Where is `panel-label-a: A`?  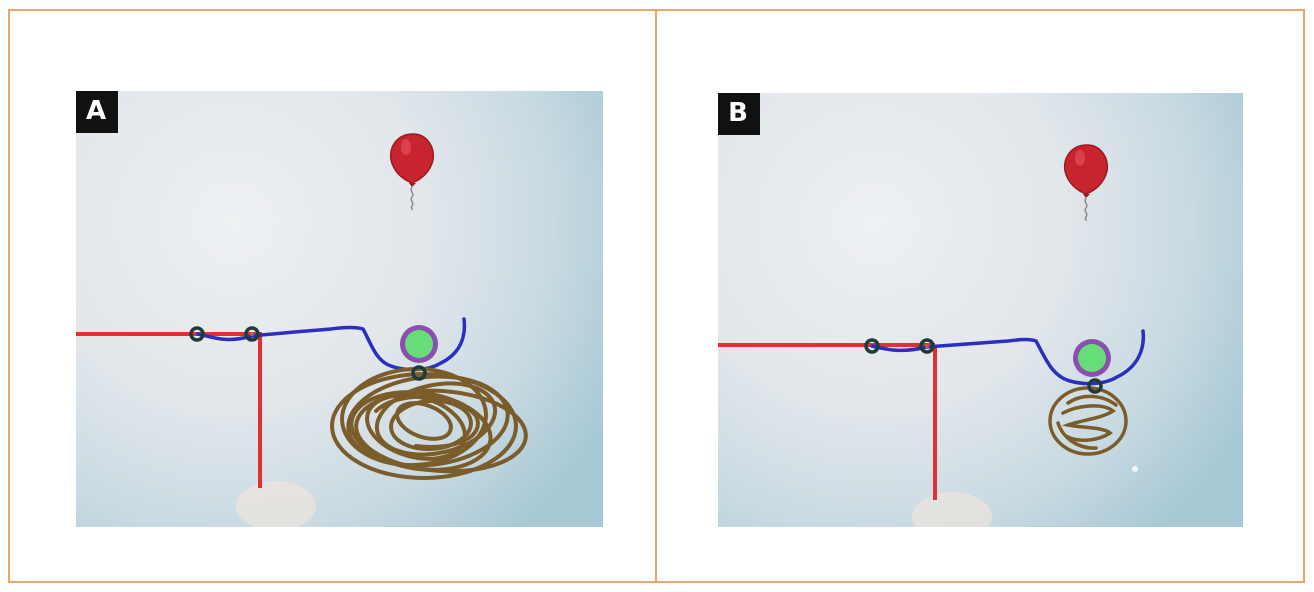 panel-label-a: A is located at coordinates (97, 112).